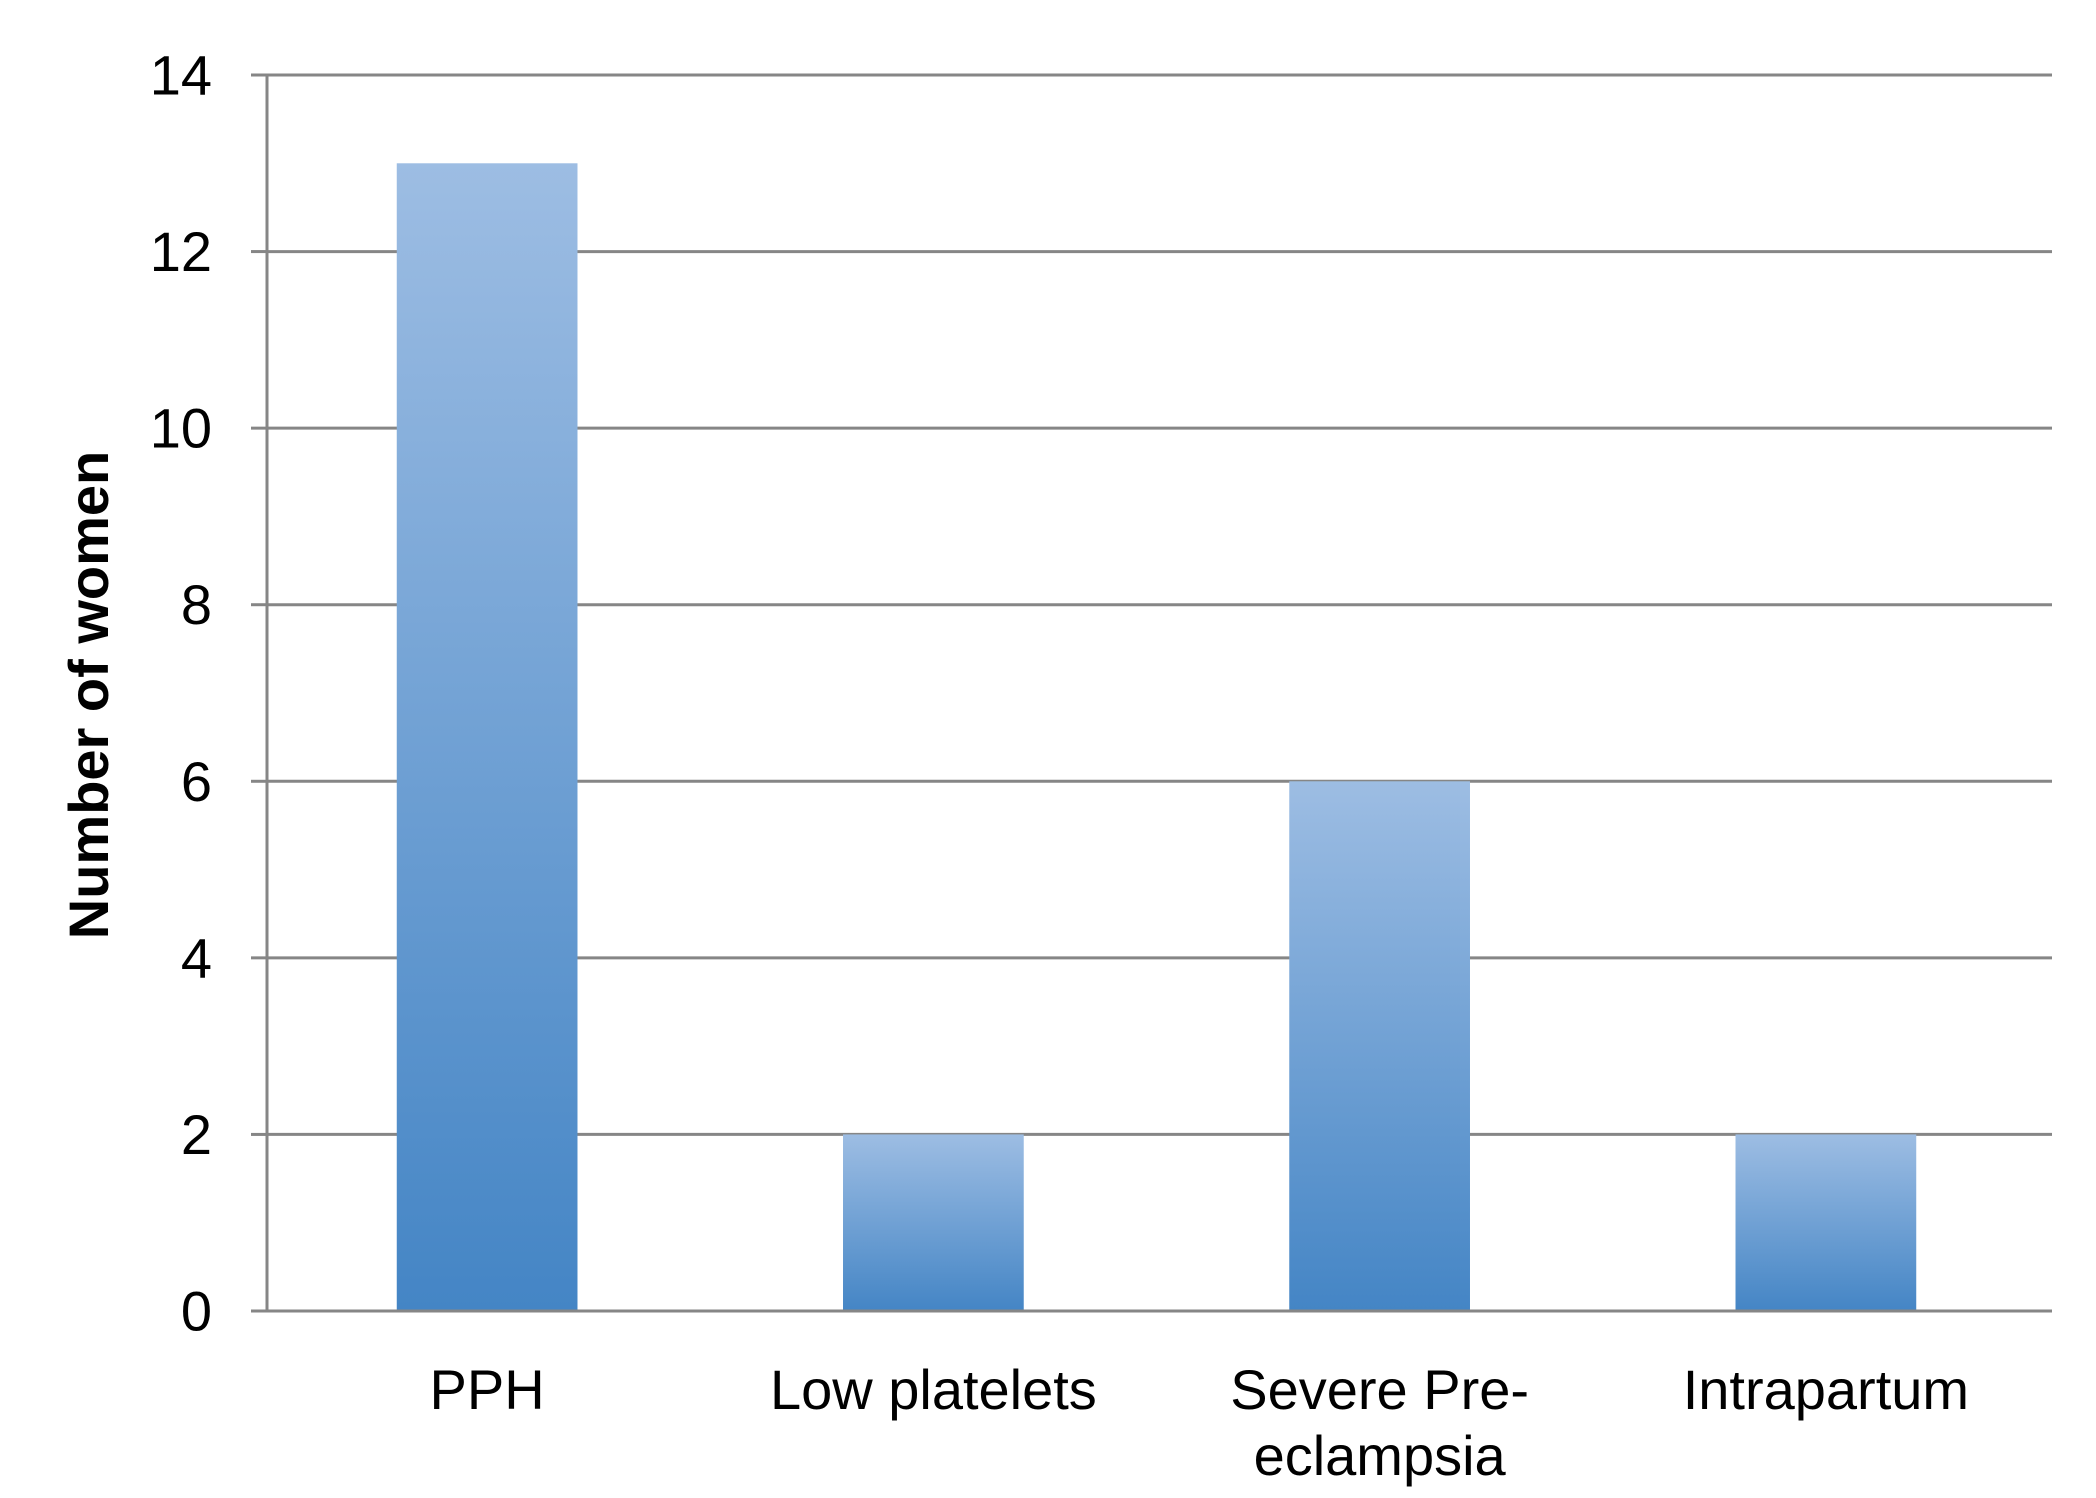  Describe the element at coordinates (181, 428) in the screenshot. I see `y-tick-label: 10` at that location.